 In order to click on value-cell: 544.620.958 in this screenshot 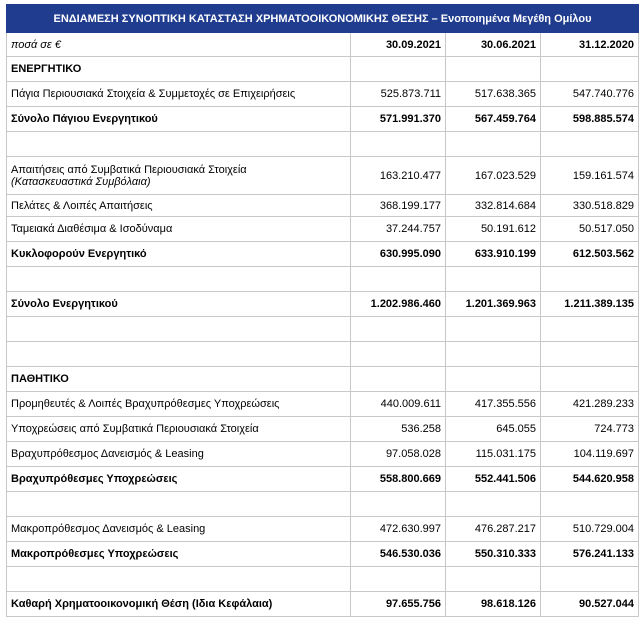, I will do `click(589, 479)`.